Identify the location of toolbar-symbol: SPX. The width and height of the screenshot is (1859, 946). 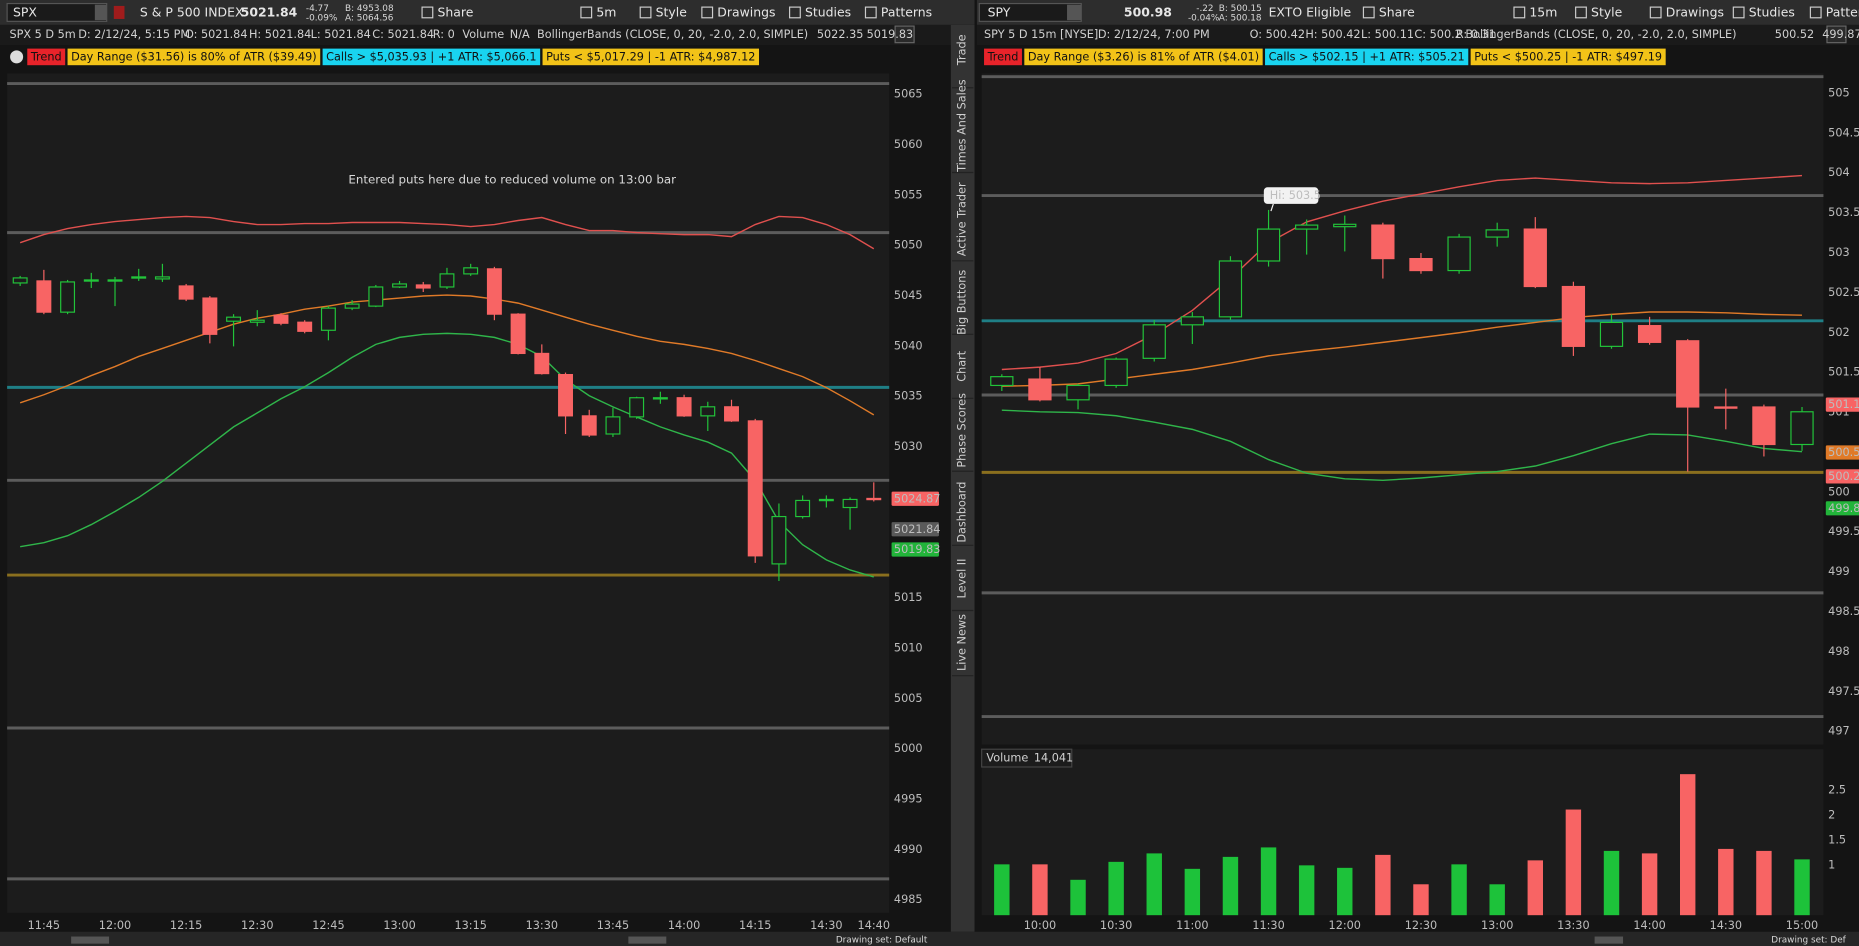
(25, 12).